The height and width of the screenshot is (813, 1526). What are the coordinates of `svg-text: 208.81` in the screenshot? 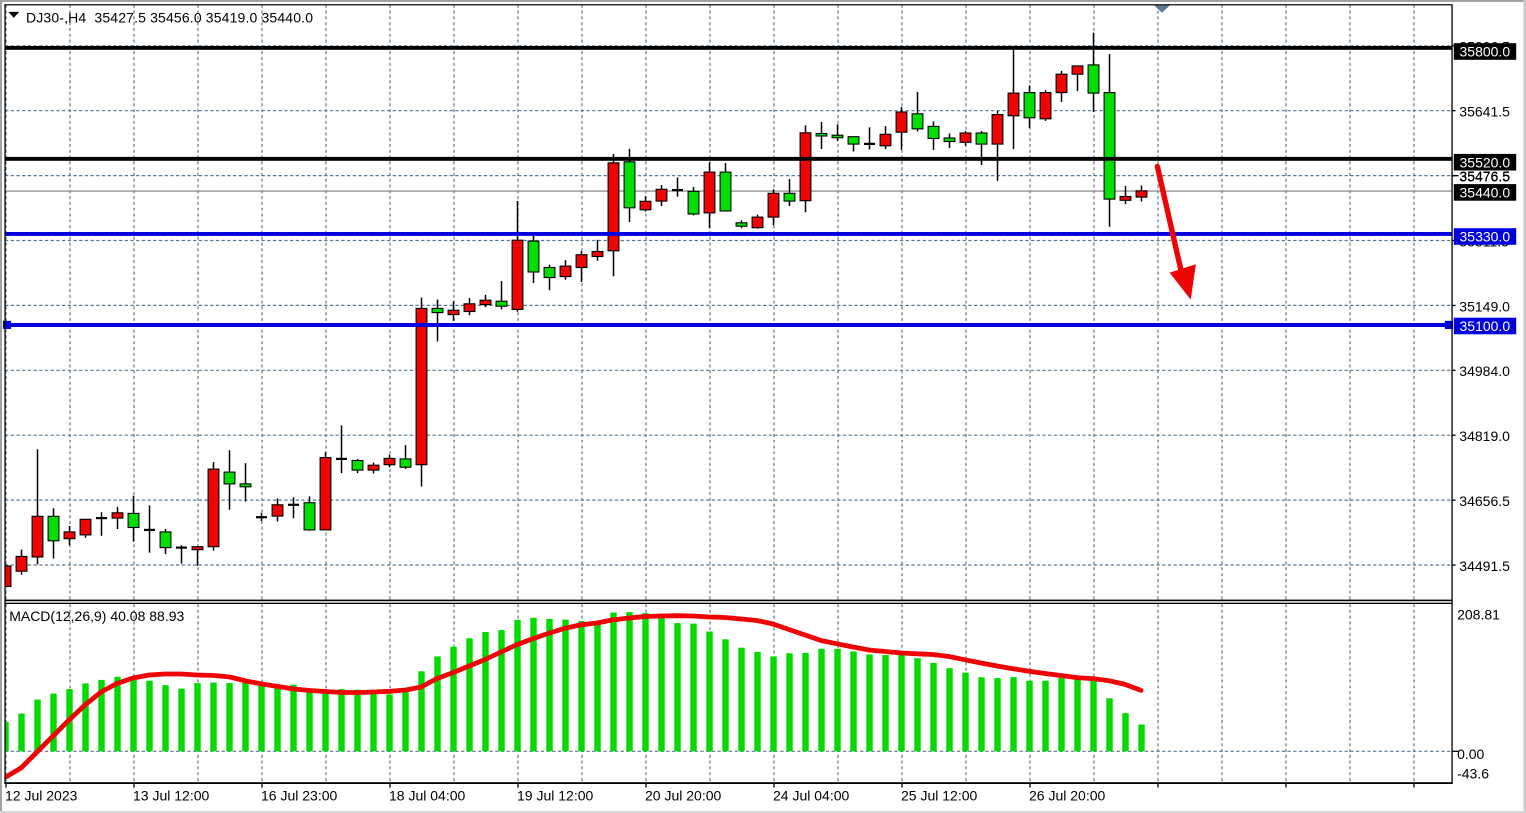 It's located at (1478, 615).